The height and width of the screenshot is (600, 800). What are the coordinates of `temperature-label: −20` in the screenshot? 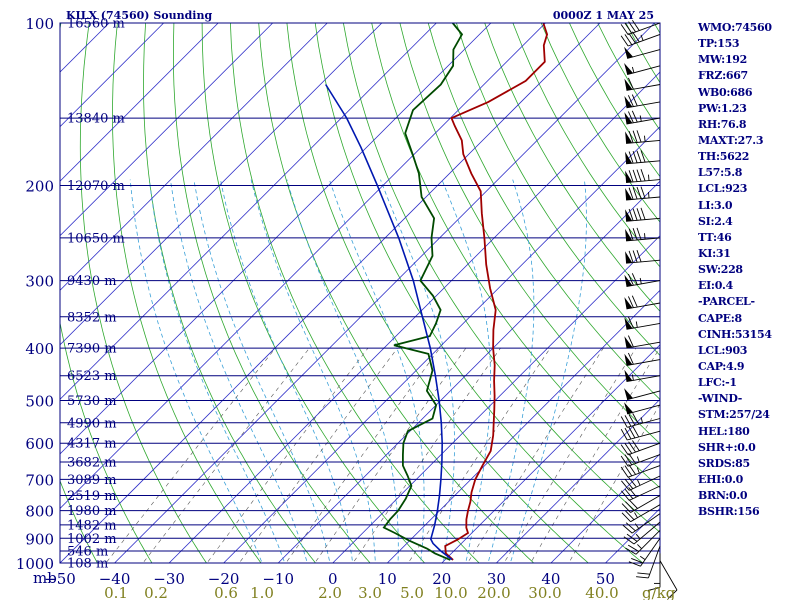 It's located at (224, 579).